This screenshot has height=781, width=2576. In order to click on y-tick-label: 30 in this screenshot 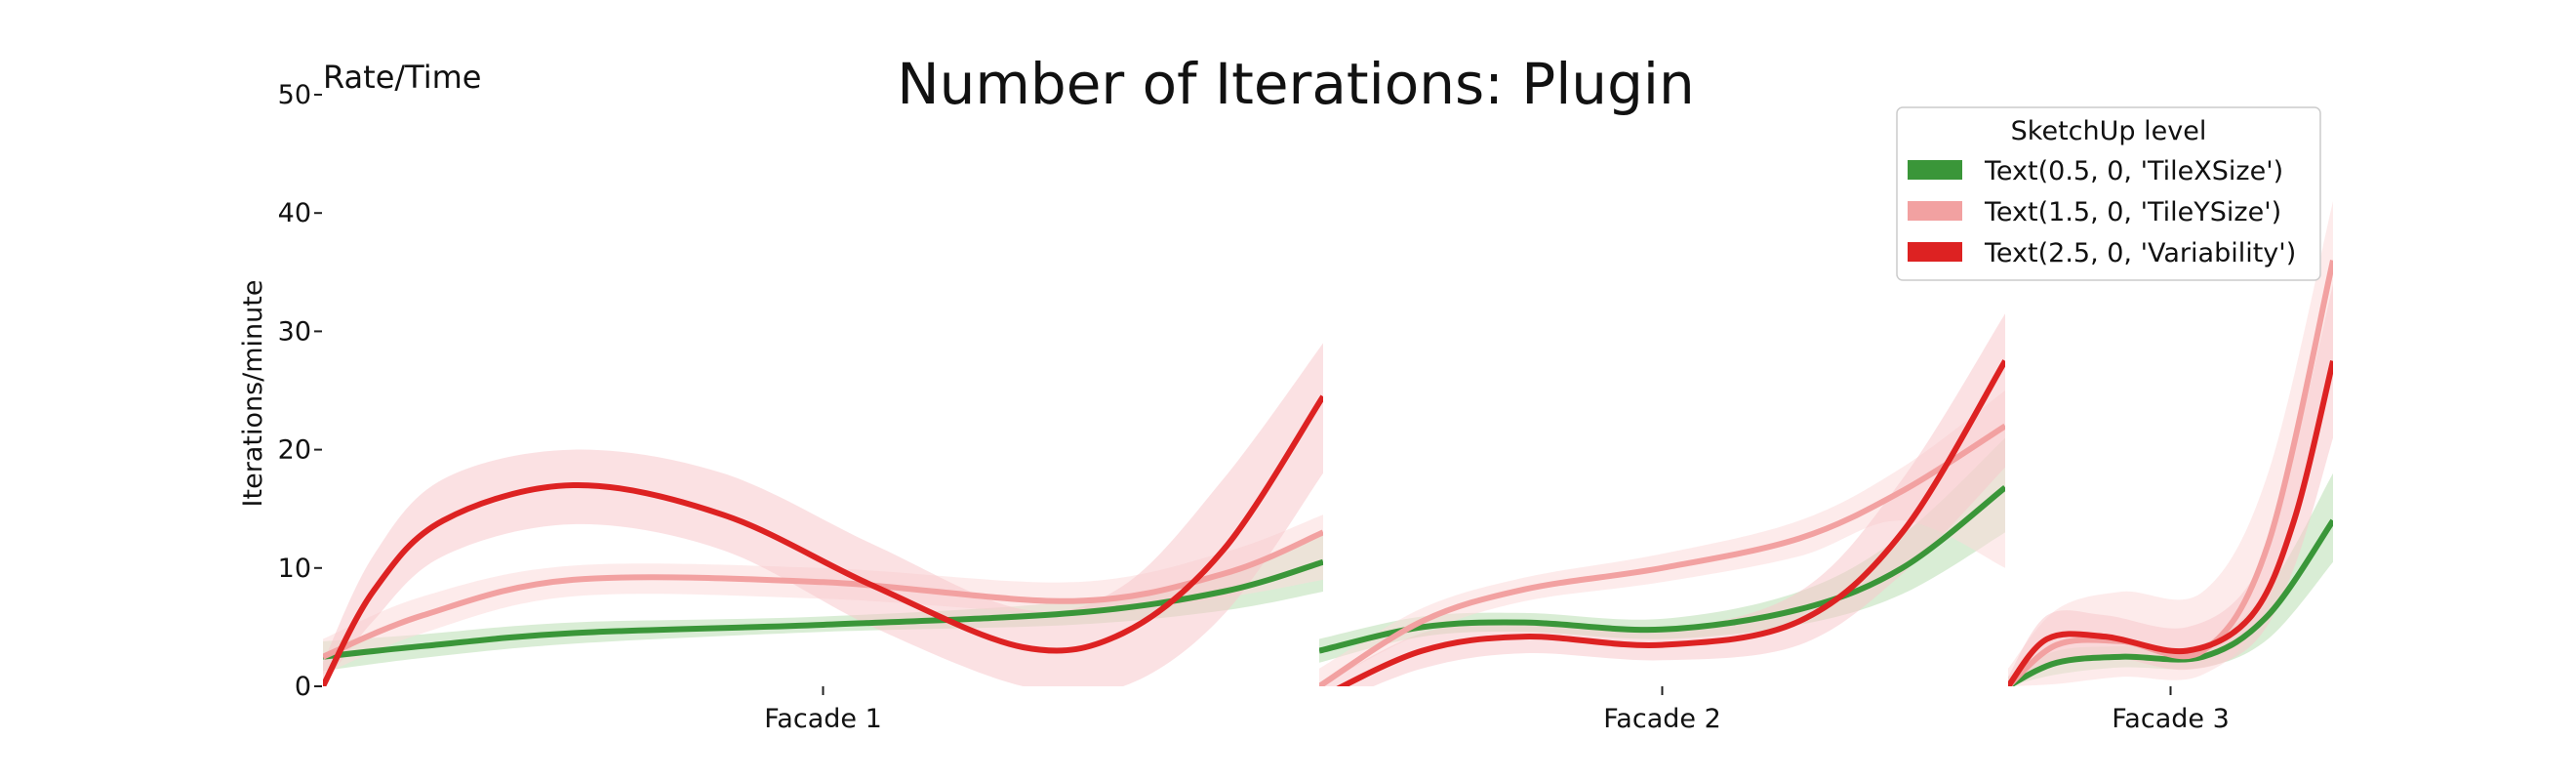, I will do `click(294, 331)`.